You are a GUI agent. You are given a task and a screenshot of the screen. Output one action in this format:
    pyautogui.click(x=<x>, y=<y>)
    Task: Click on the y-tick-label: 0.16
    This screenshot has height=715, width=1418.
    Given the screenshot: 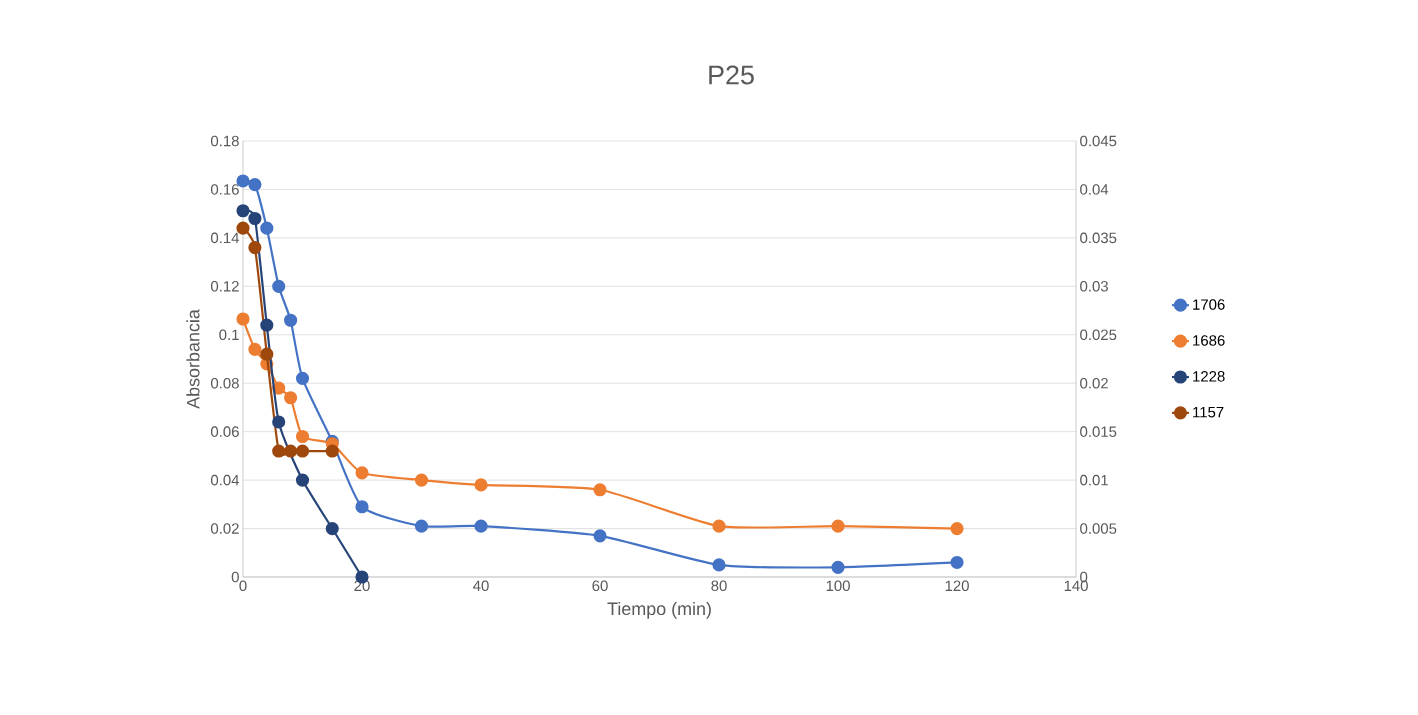 What is the action you would take?
    pyautogui.click(x=224, y=189)
    